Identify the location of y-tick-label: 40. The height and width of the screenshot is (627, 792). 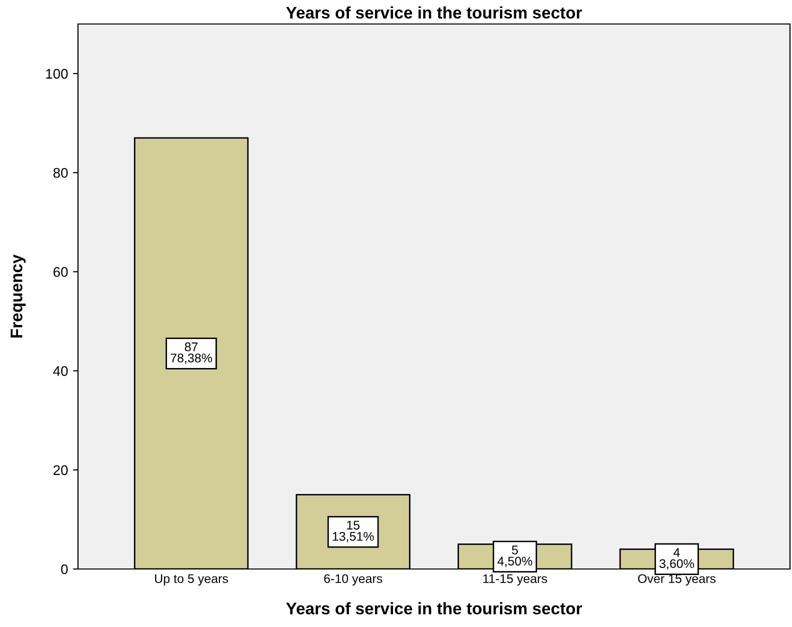
(60, 371).